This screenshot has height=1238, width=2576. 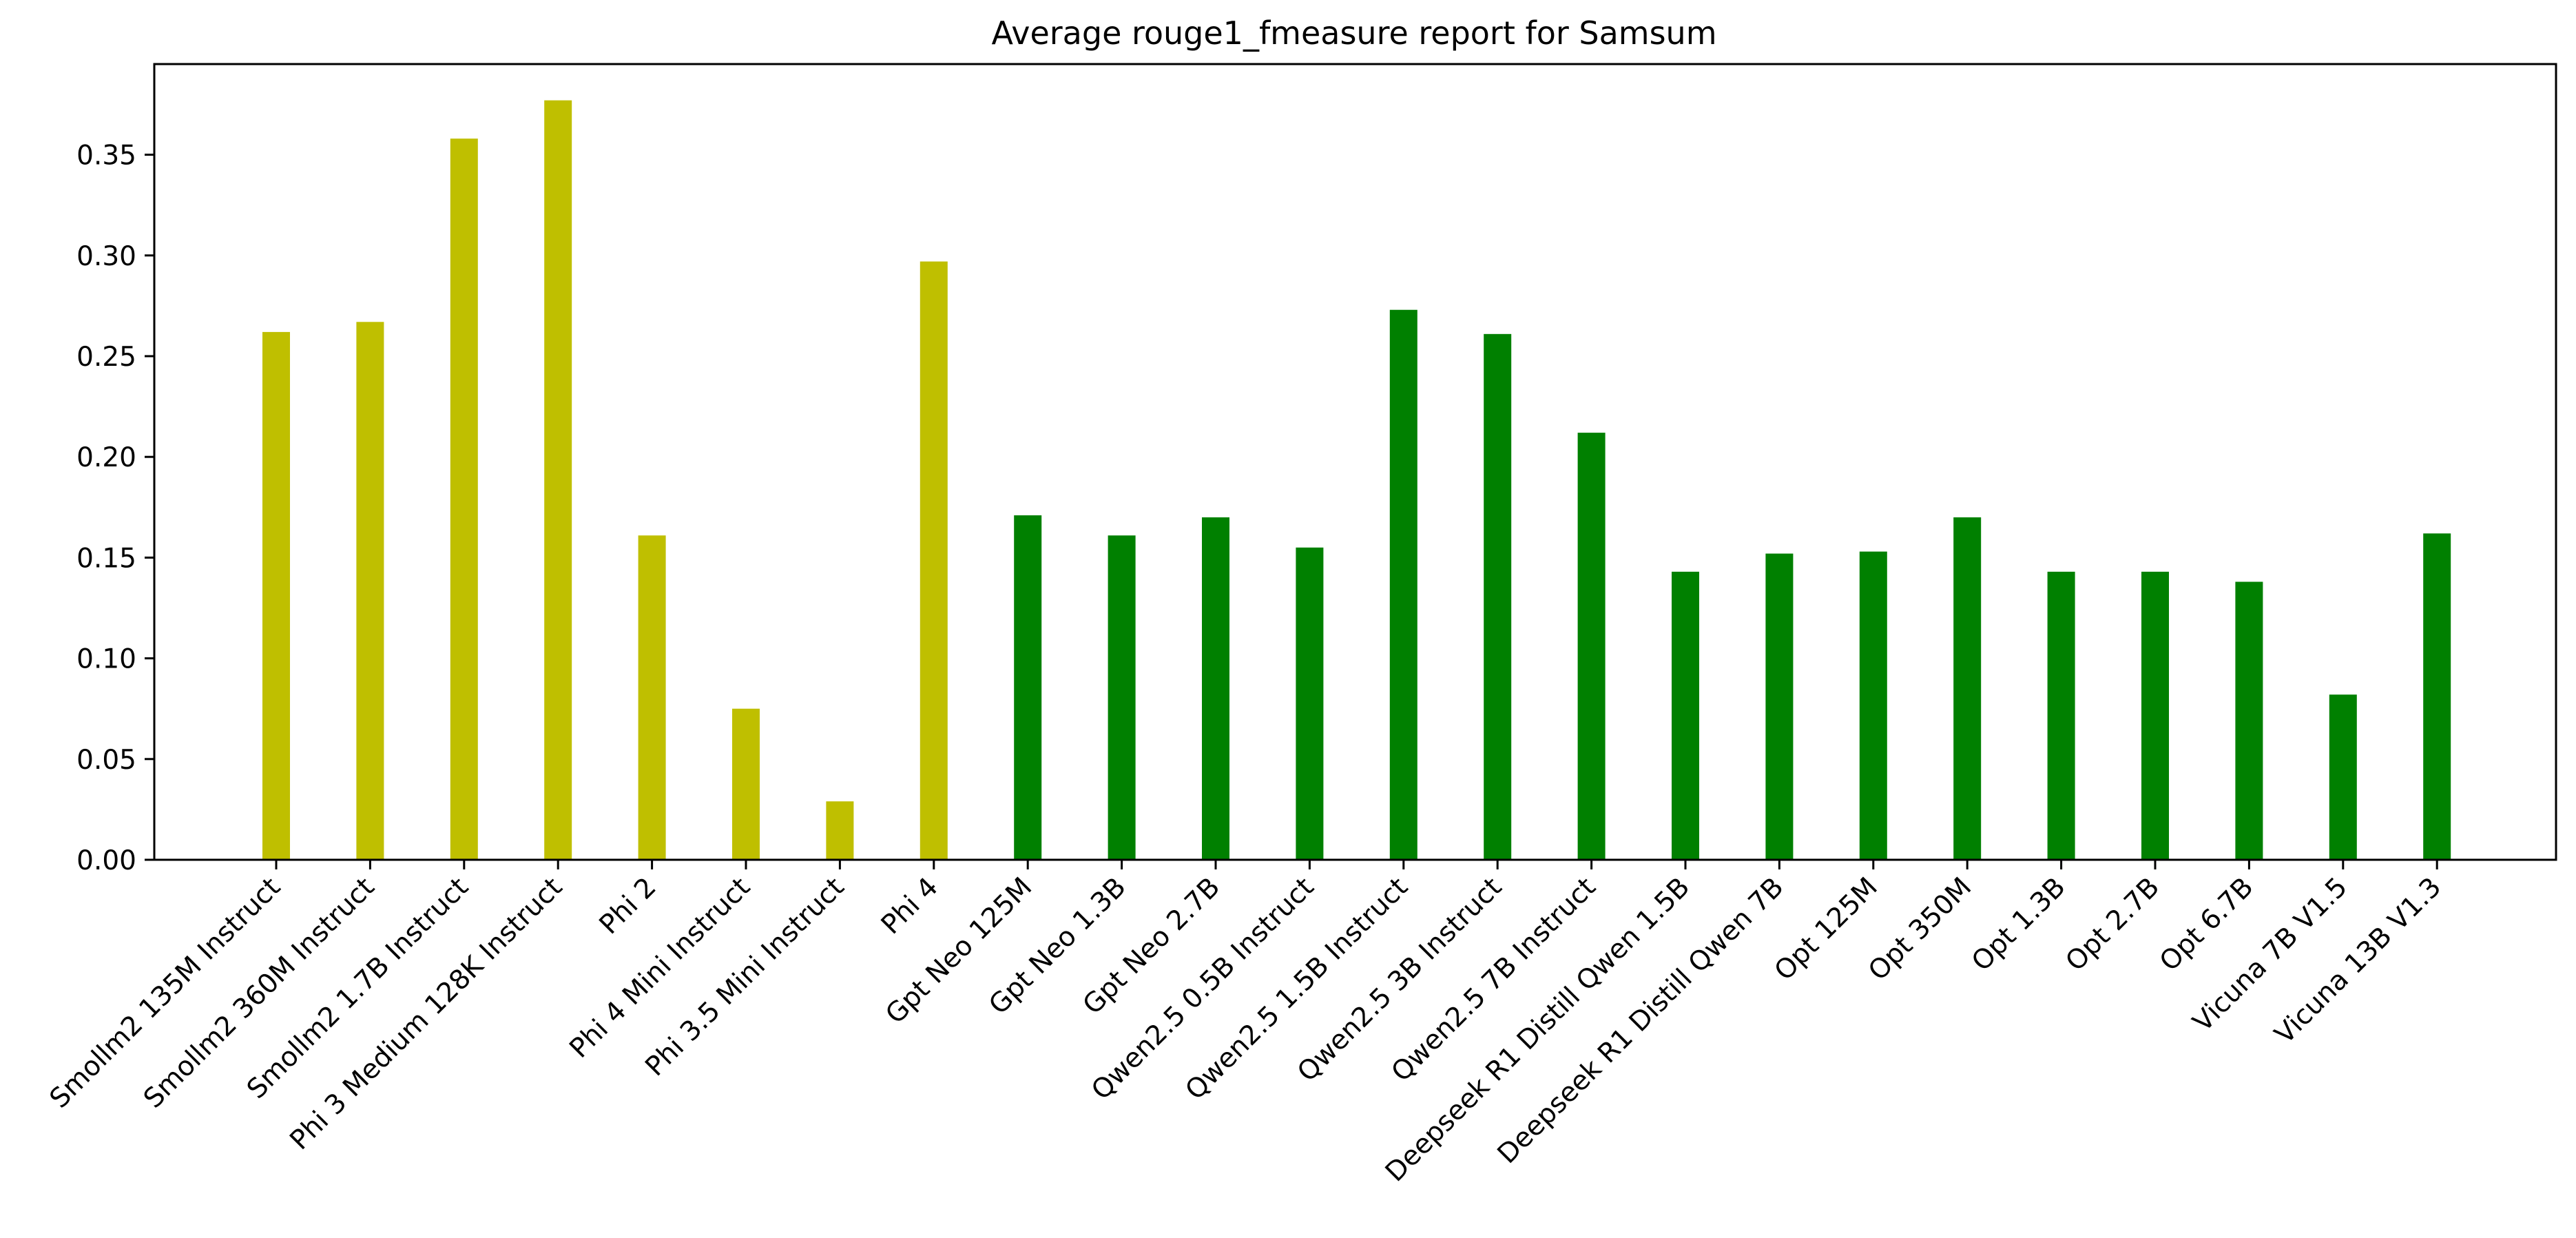 What do you see at coordinates (106, 659) in the screenshot?
I see `y-tick-label: 0.10` at bounding box center [106, 659].